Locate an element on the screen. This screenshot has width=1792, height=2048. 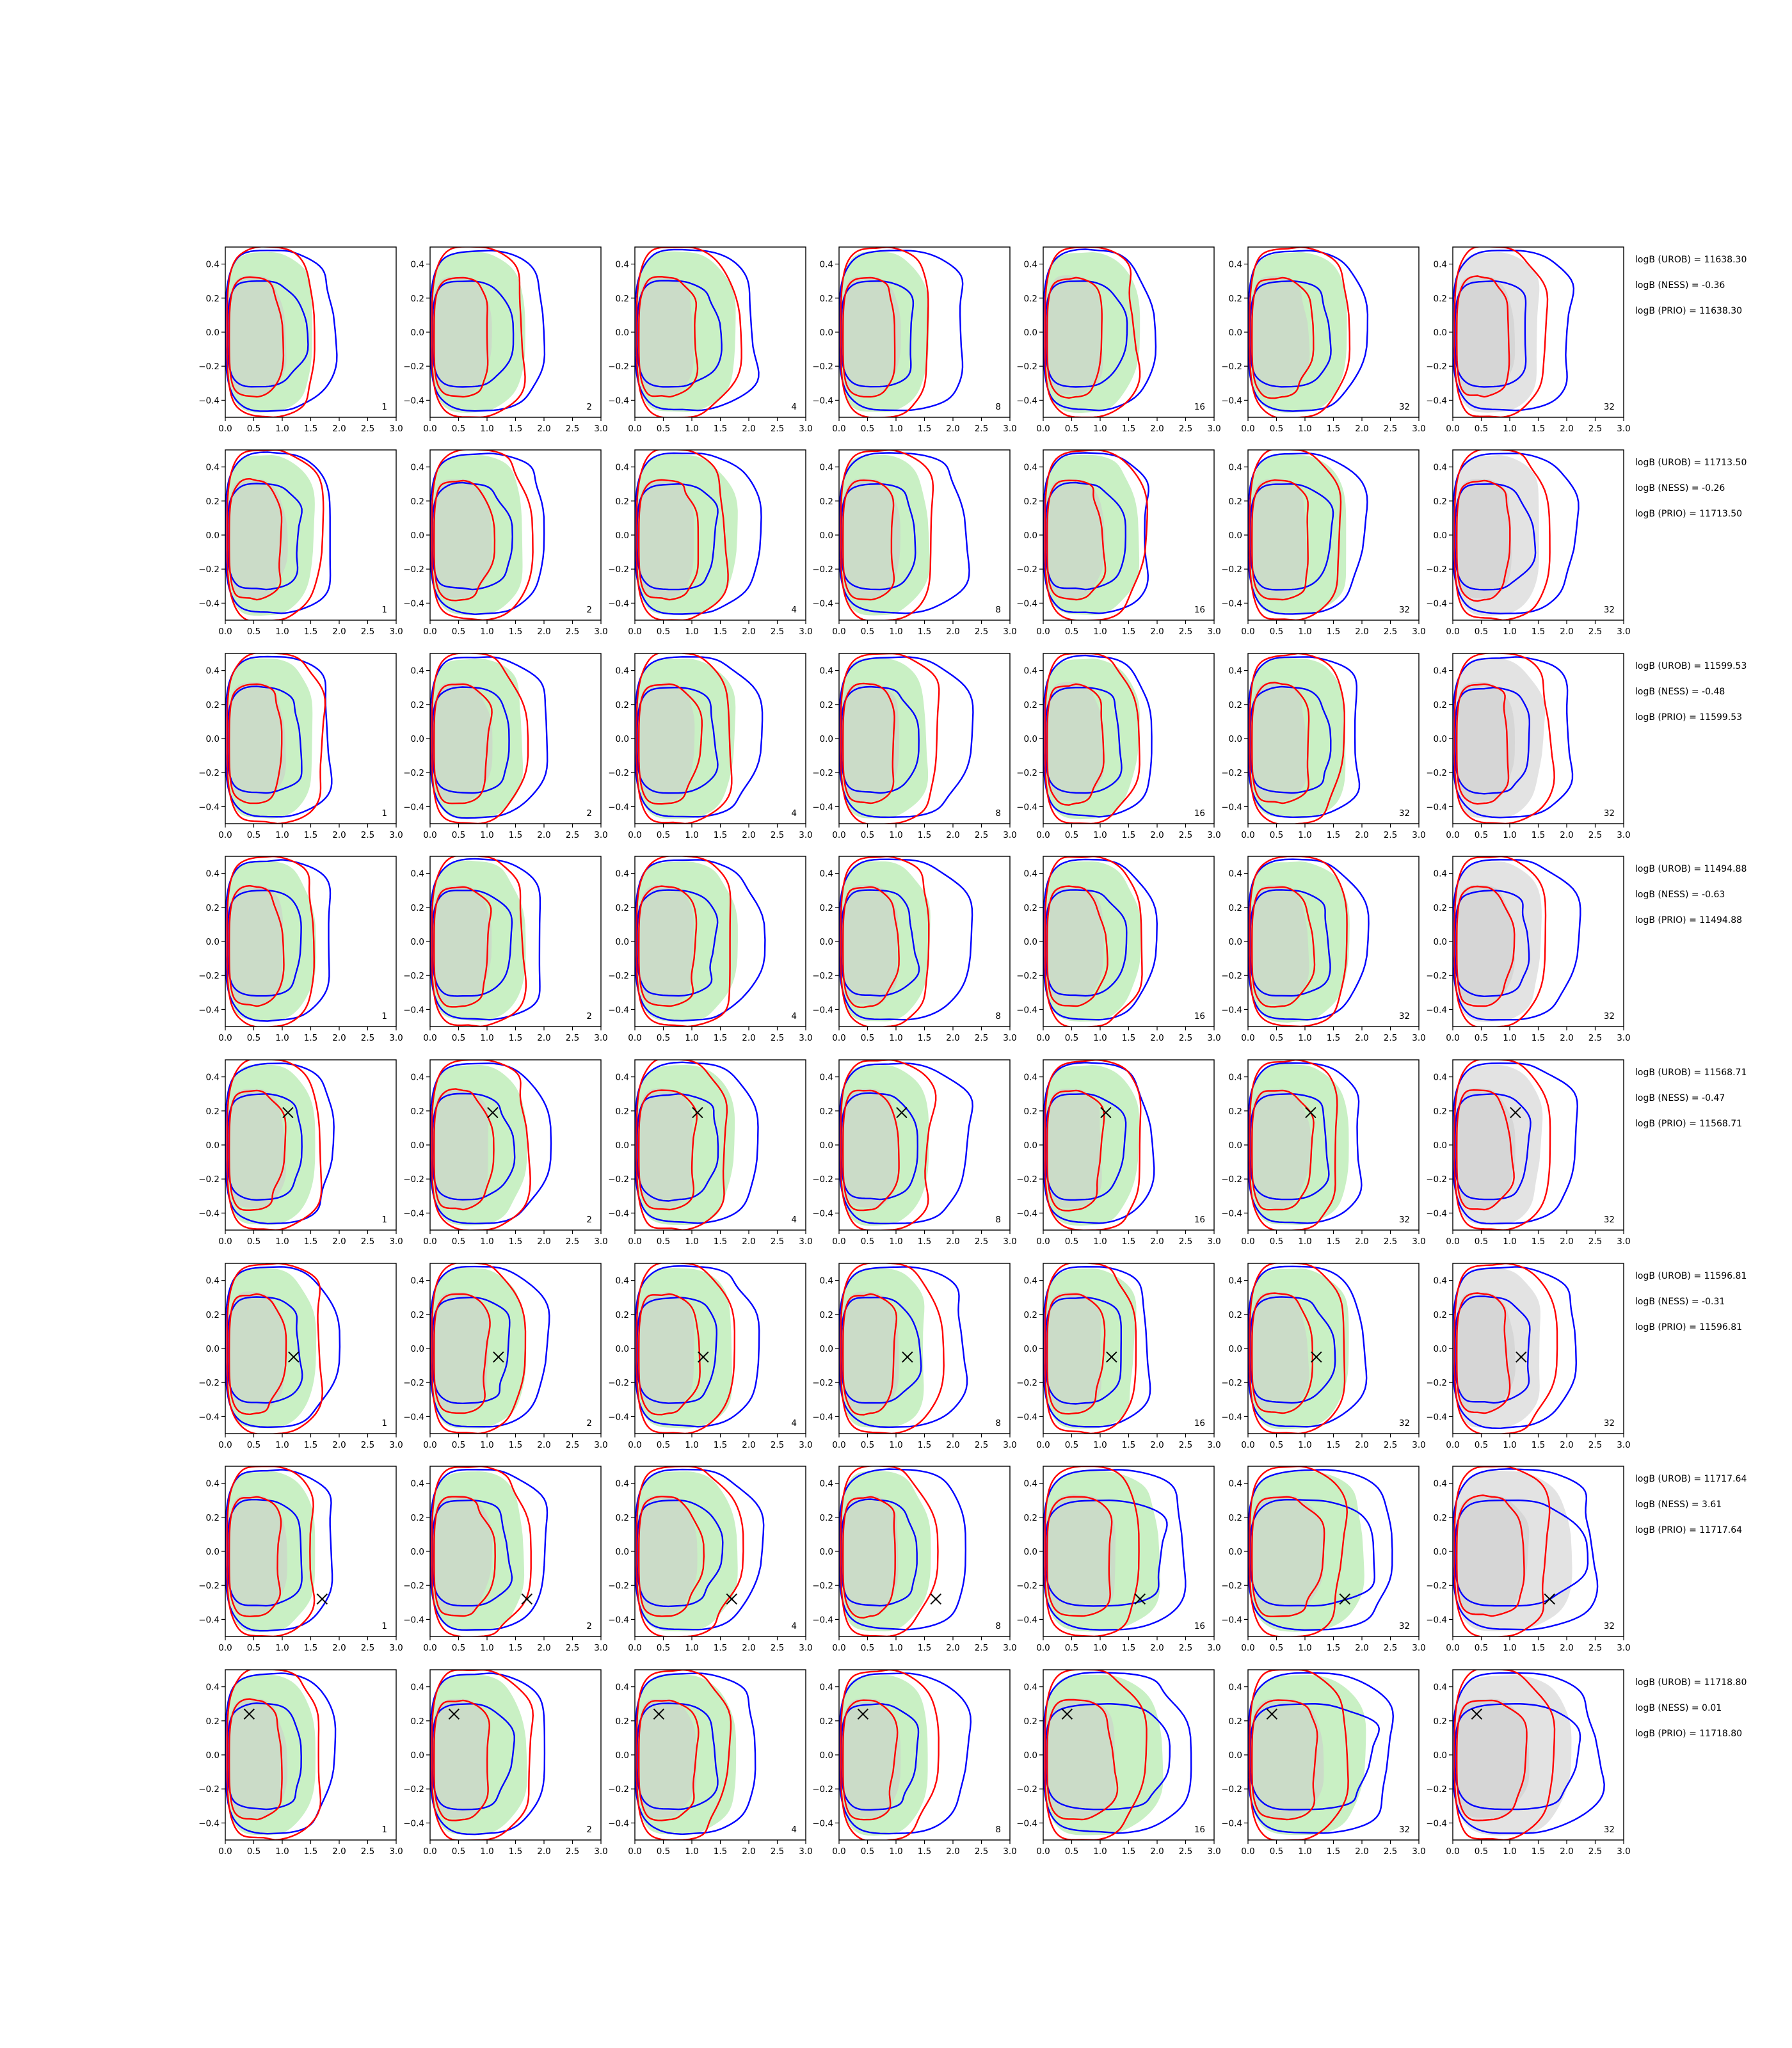
panel-r5-c5: 0.0 0.5 1.0 1.5 2.0 2.5 3.0 0.4 0.2 0.0 −0.2 −0.4 16 is located at coordinates (1118, 1153).